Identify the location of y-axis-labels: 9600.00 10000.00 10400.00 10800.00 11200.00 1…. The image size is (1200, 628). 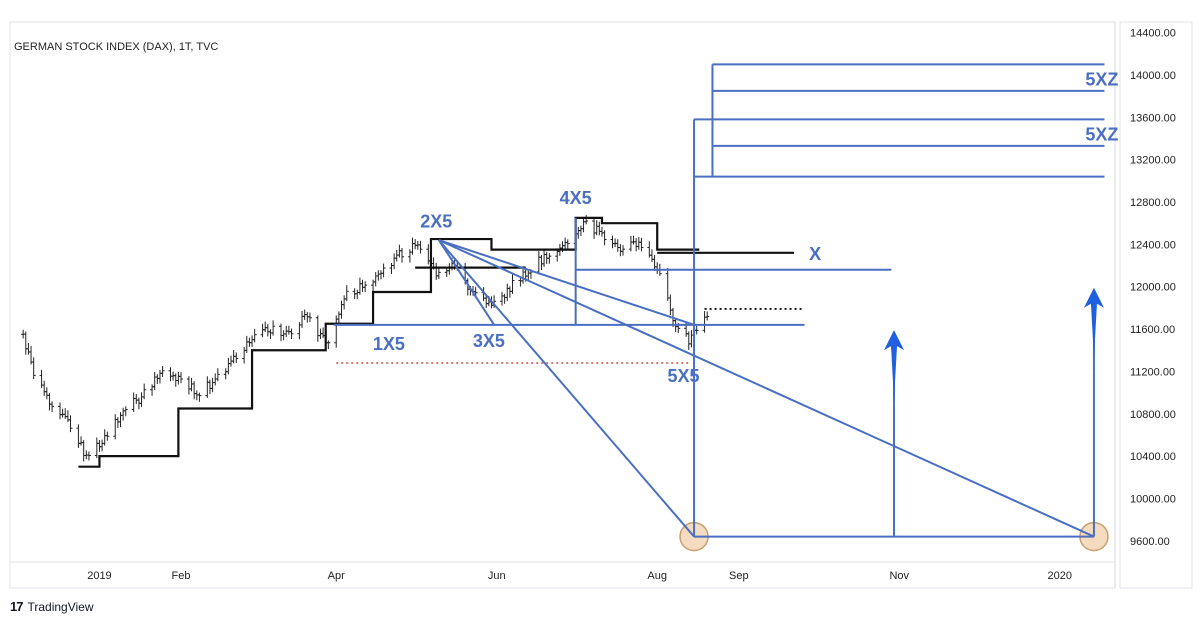
(1153, 288).